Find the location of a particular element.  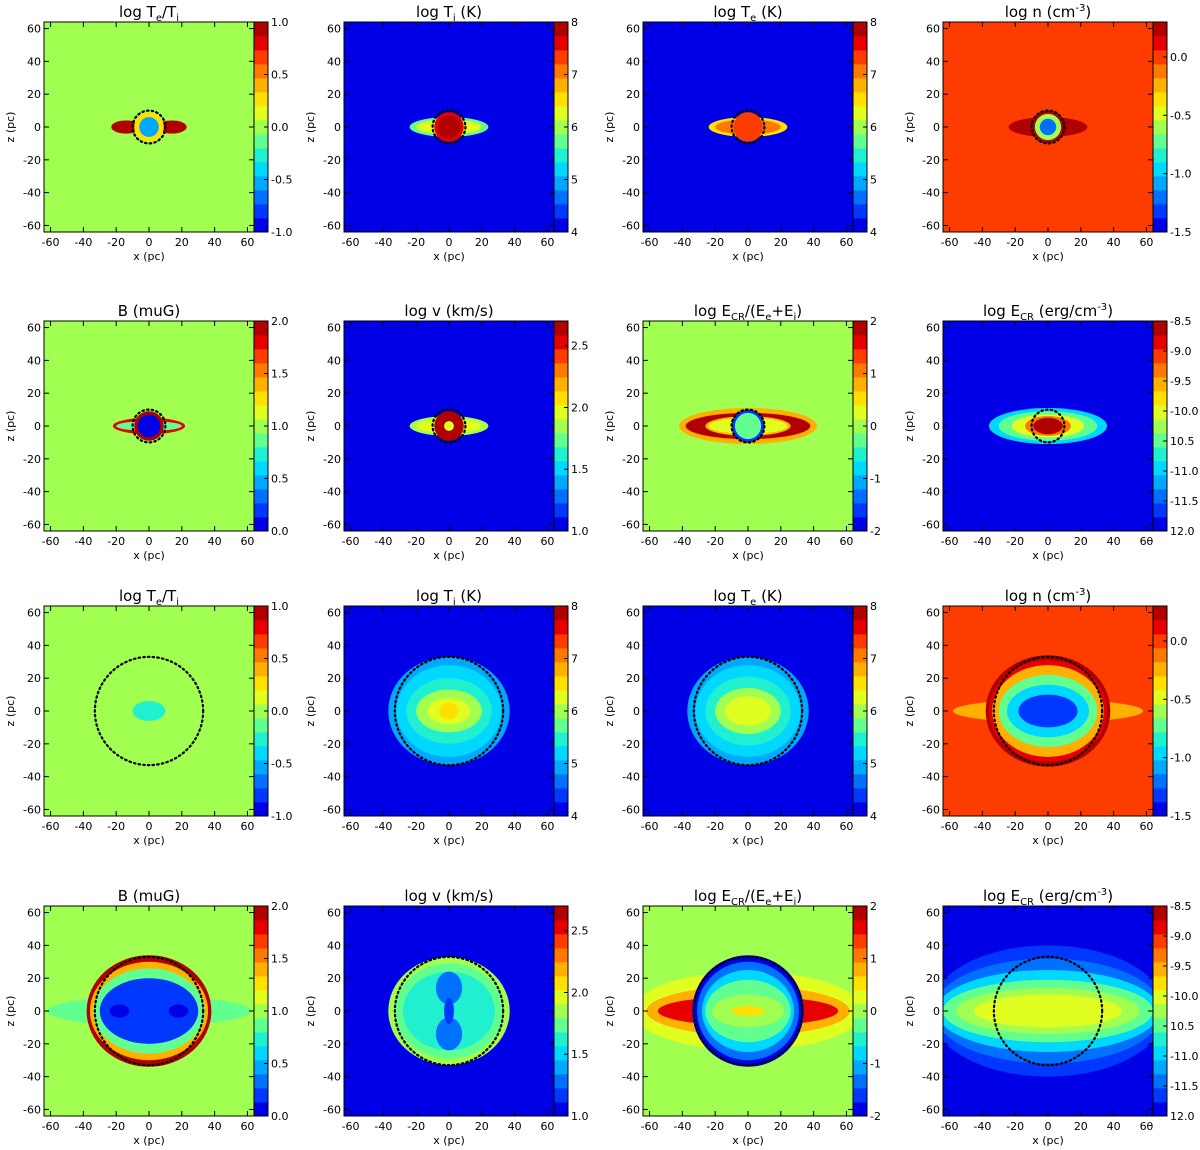

x-tick-label: 40 is located at coordinates (814, 1126).